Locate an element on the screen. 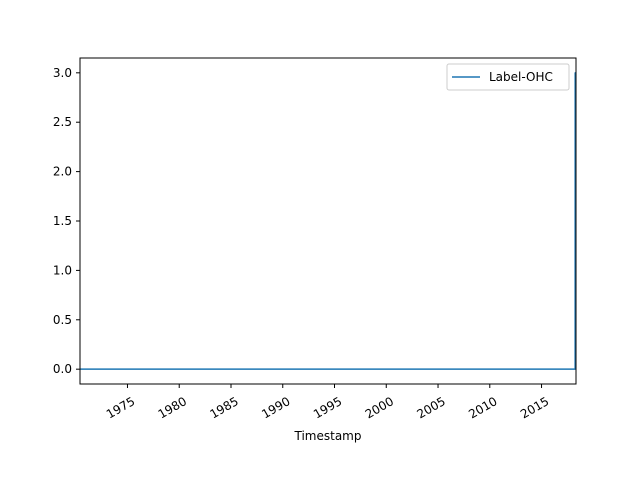 The height and width of the screenshot is (480, 640). legend-label: Label-OHC is located at coordinates (521, 77).